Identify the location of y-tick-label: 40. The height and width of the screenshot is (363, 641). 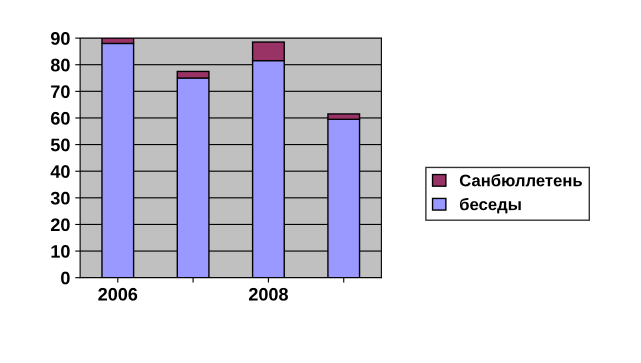
(60, 171).